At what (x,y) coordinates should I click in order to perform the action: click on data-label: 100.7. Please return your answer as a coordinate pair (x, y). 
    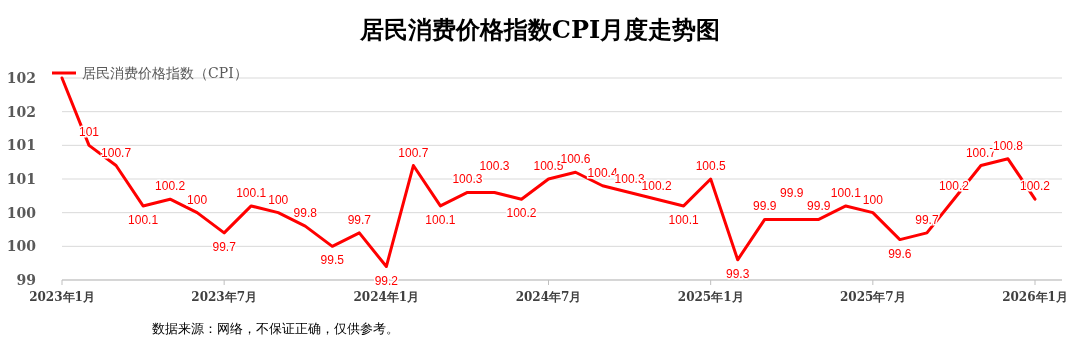
    Looking at the image, I should click on (413, 152).